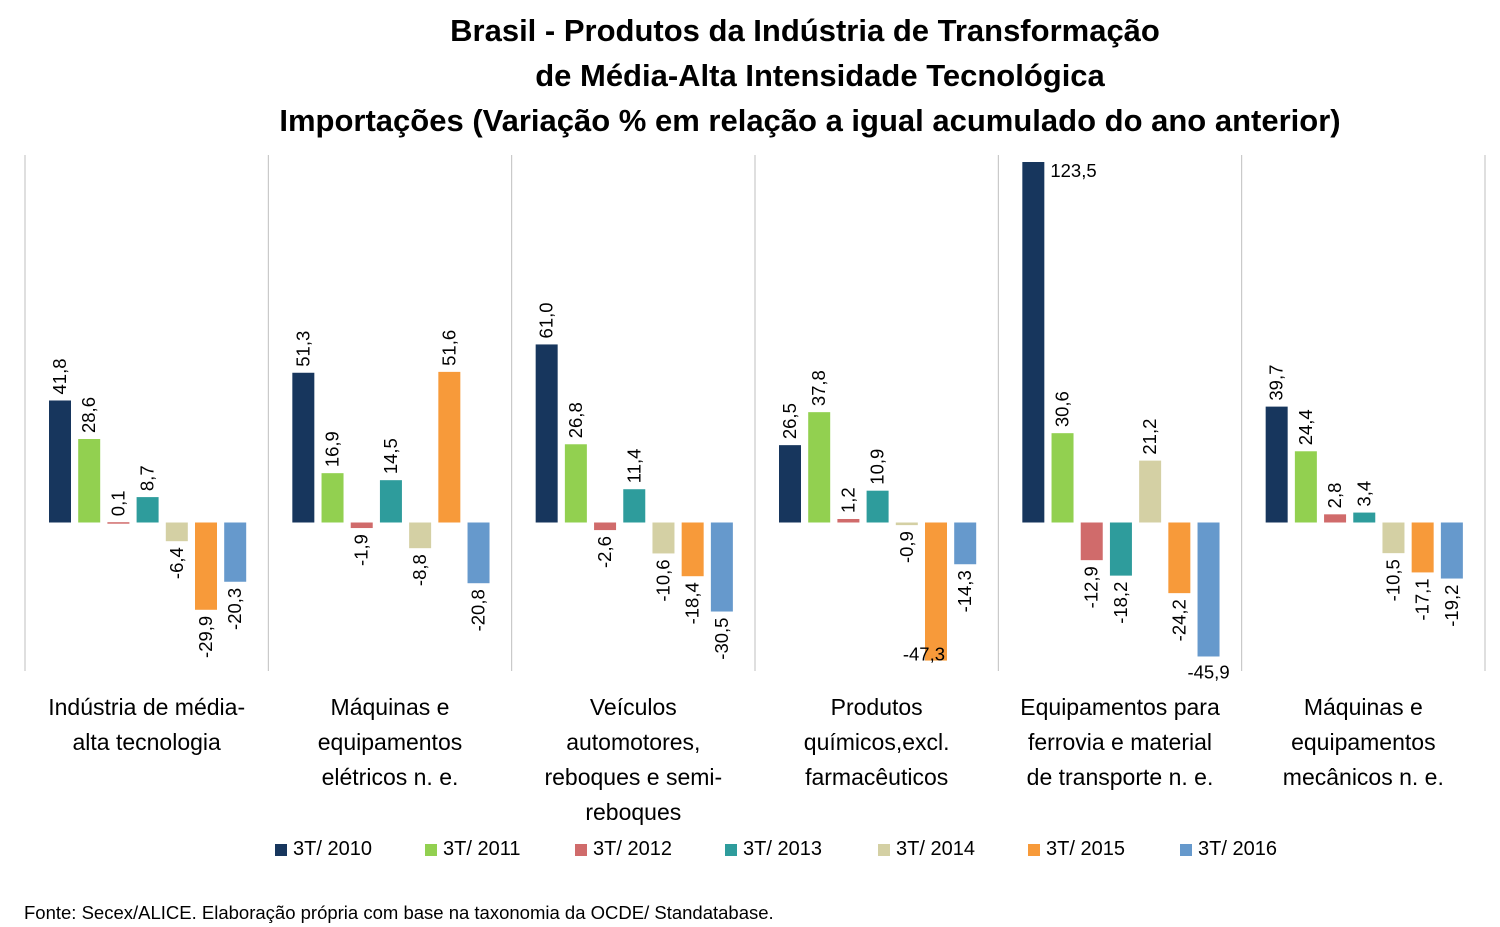 This screenshot has height=927, width=1500. I want to click on data-label: 61,0, so click(546, 320).